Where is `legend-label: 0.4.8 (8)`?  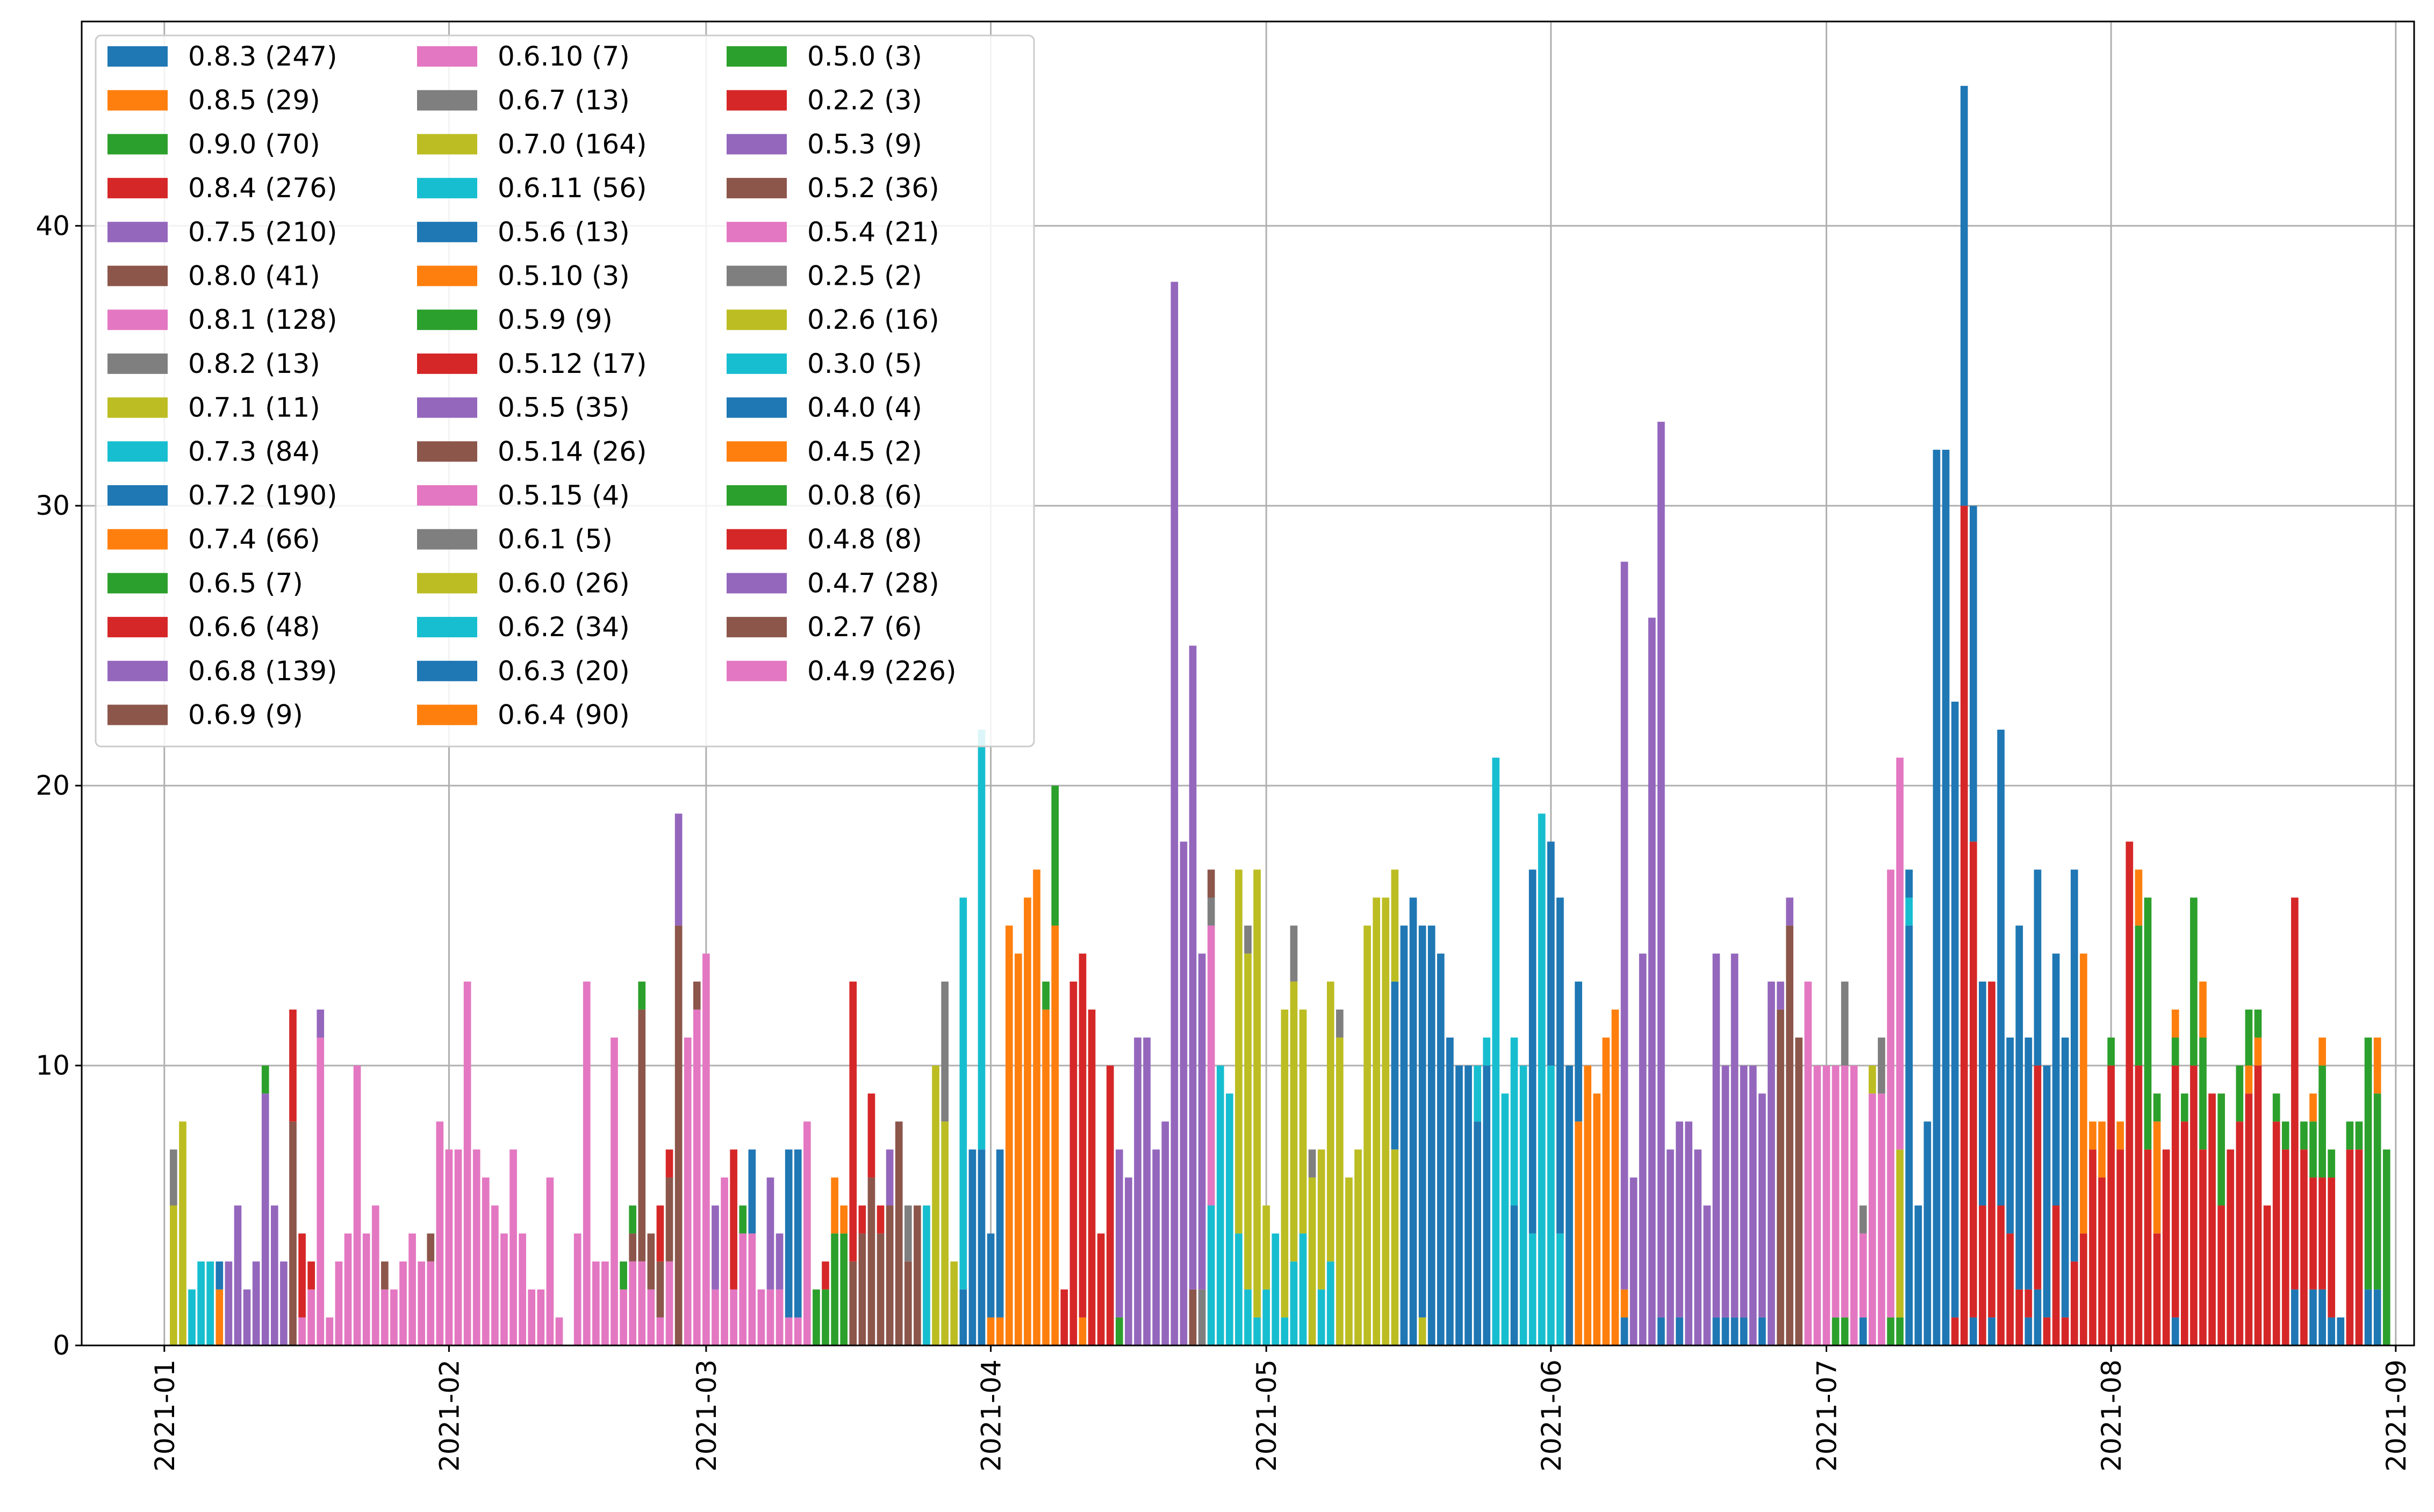 legend-label: 0.4.8 (8) is located at coordinates (864, 539).